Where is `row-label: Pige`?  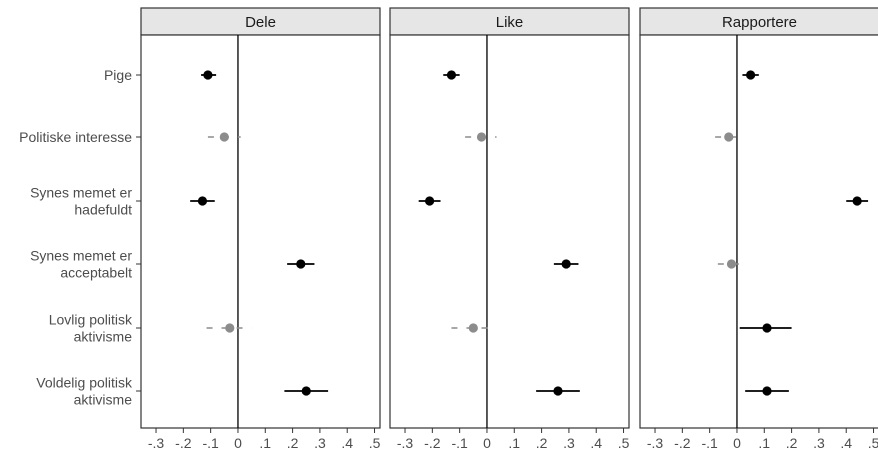
row-label: Pige is located at coordinates (118, 75).